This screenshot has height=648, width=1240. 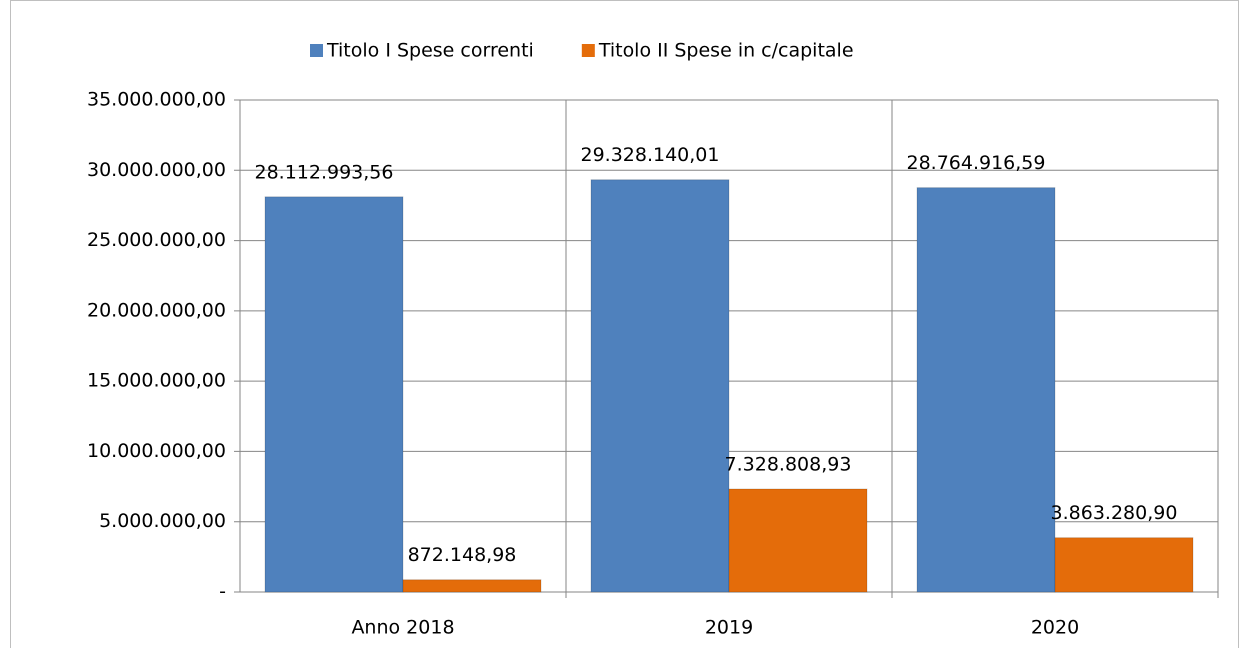 What do you see at coordinates (430, 51) in the screenshot?
I see `legend-label: Titolo I Spese correnti` at bounding box center [430, 51].